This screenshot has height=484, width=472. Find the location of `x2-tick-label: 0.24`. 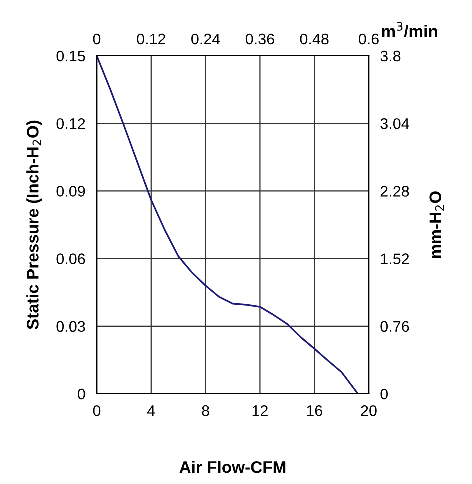

x2-tick-label: 0.24 is located at coordinates (206, 39).